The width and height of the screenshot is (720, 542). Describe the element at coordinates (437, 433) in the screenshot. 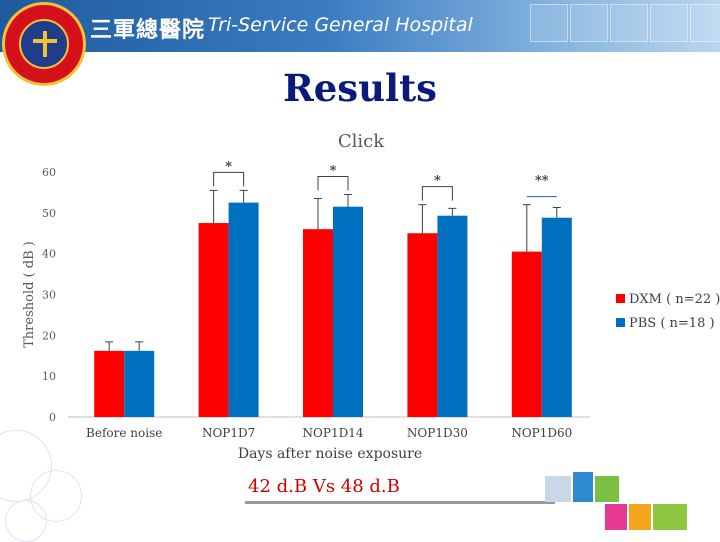

I see `x-tick-label: NOP1D30` at that location.